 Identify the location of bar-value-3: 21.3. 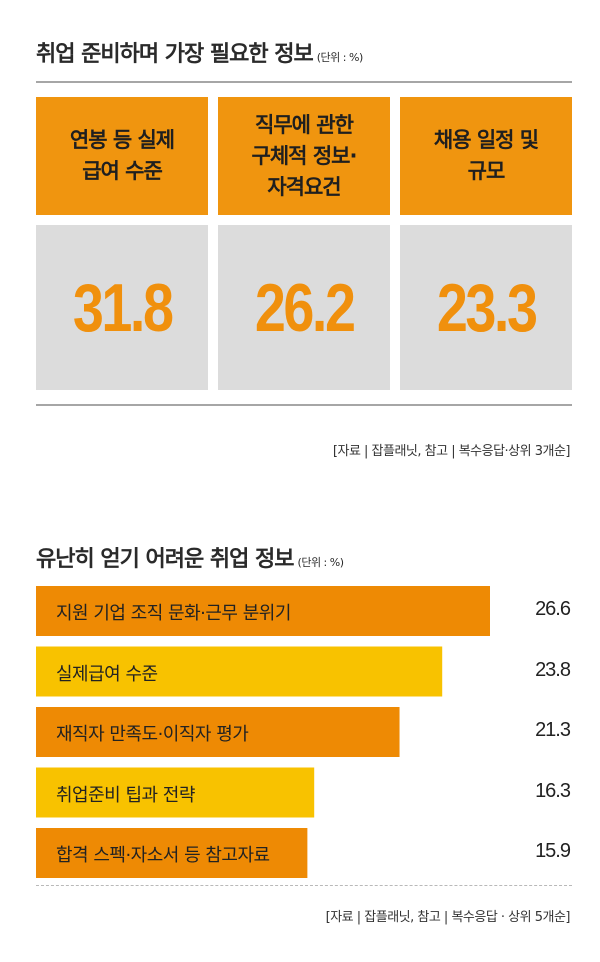
(553, 730).